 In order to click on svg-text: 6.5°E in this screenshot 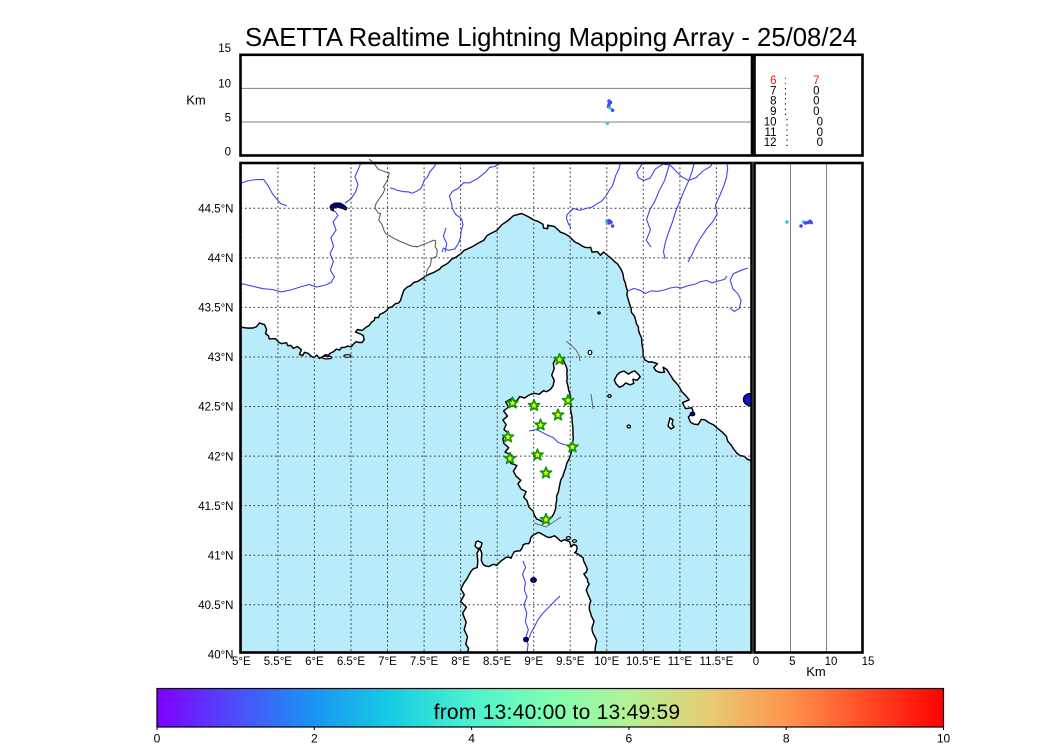, I will do `click(351, 662)`.